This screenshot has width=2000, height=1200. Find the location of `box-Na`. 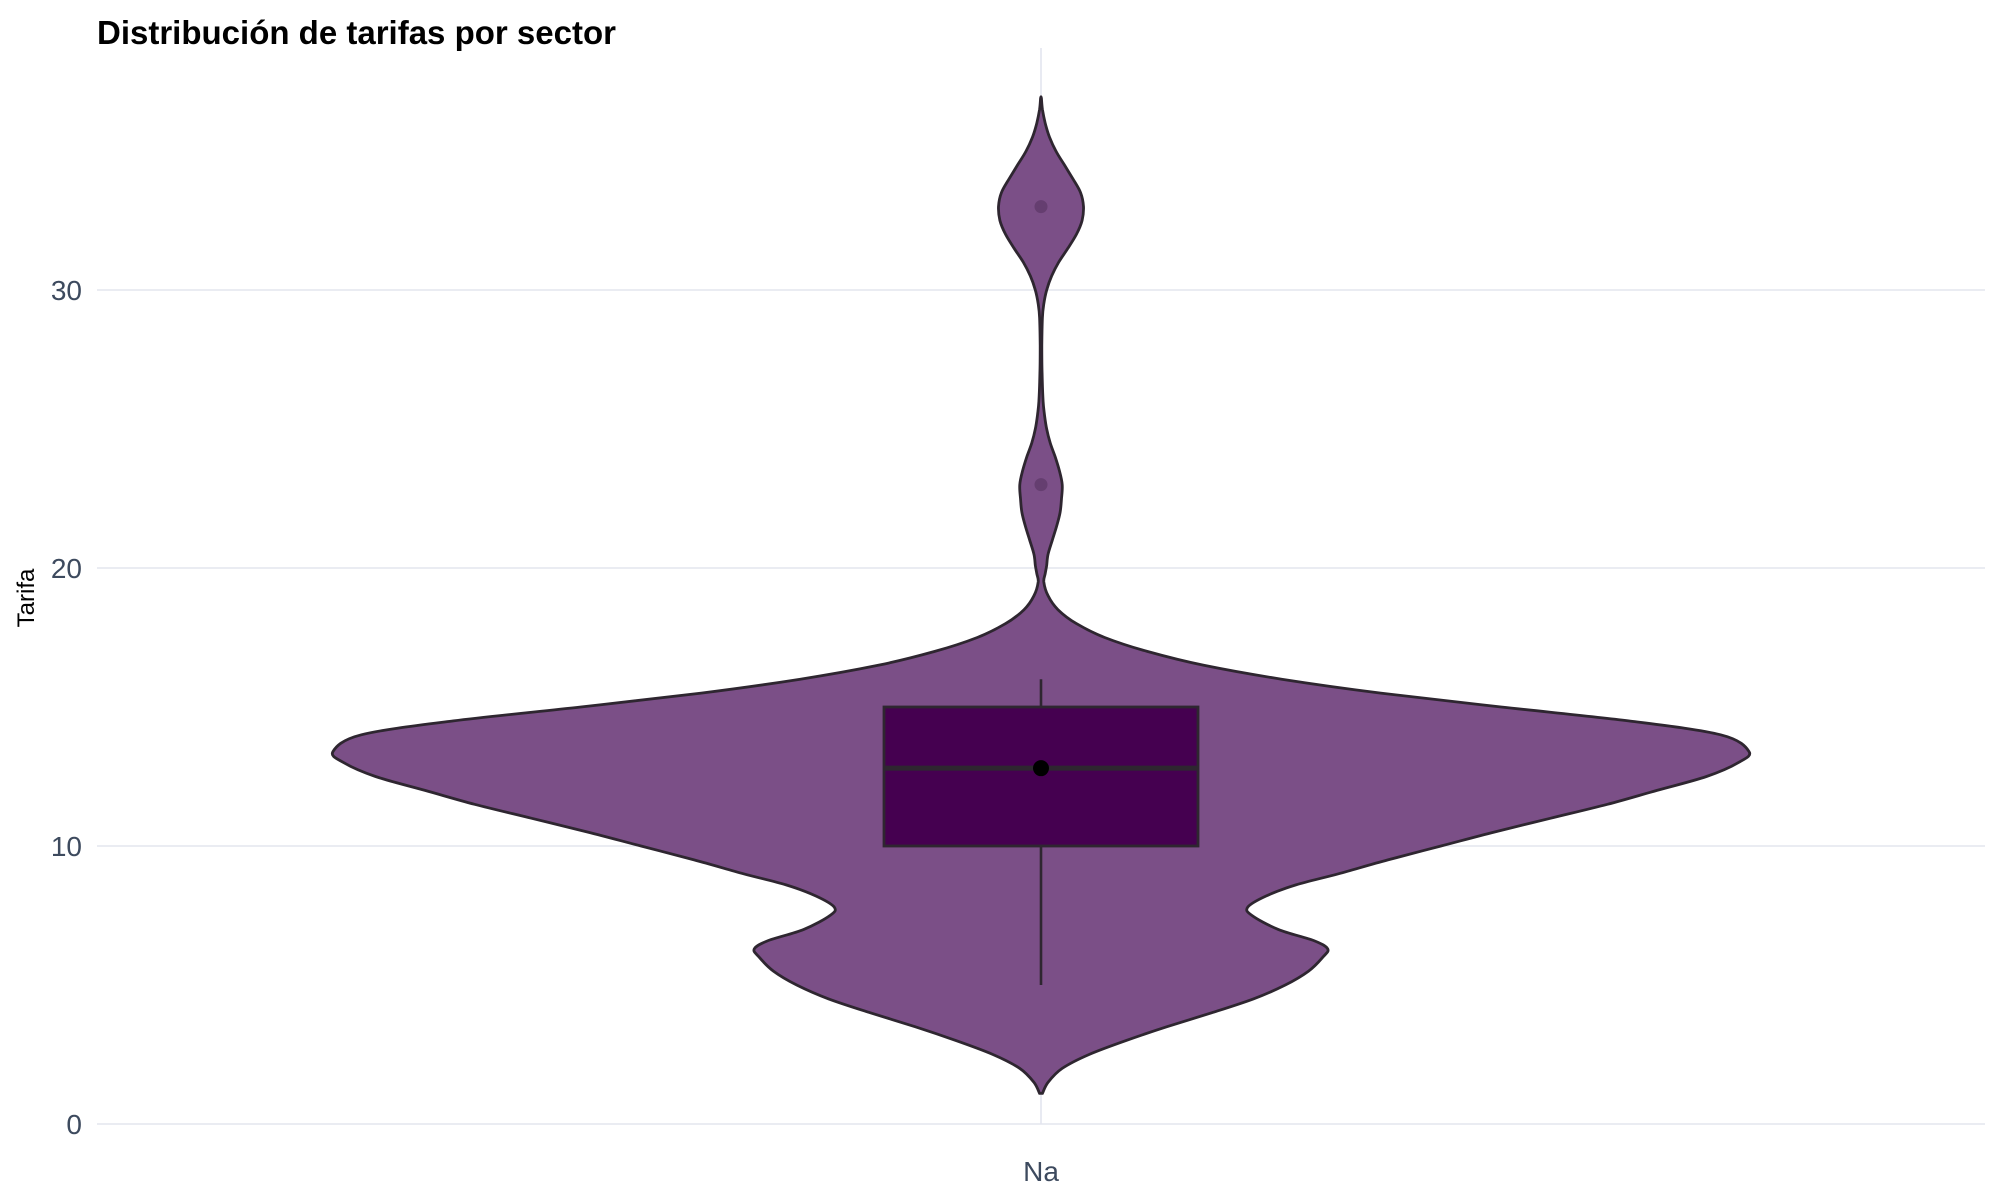

box-Na is located at coordinates (1041, 776).